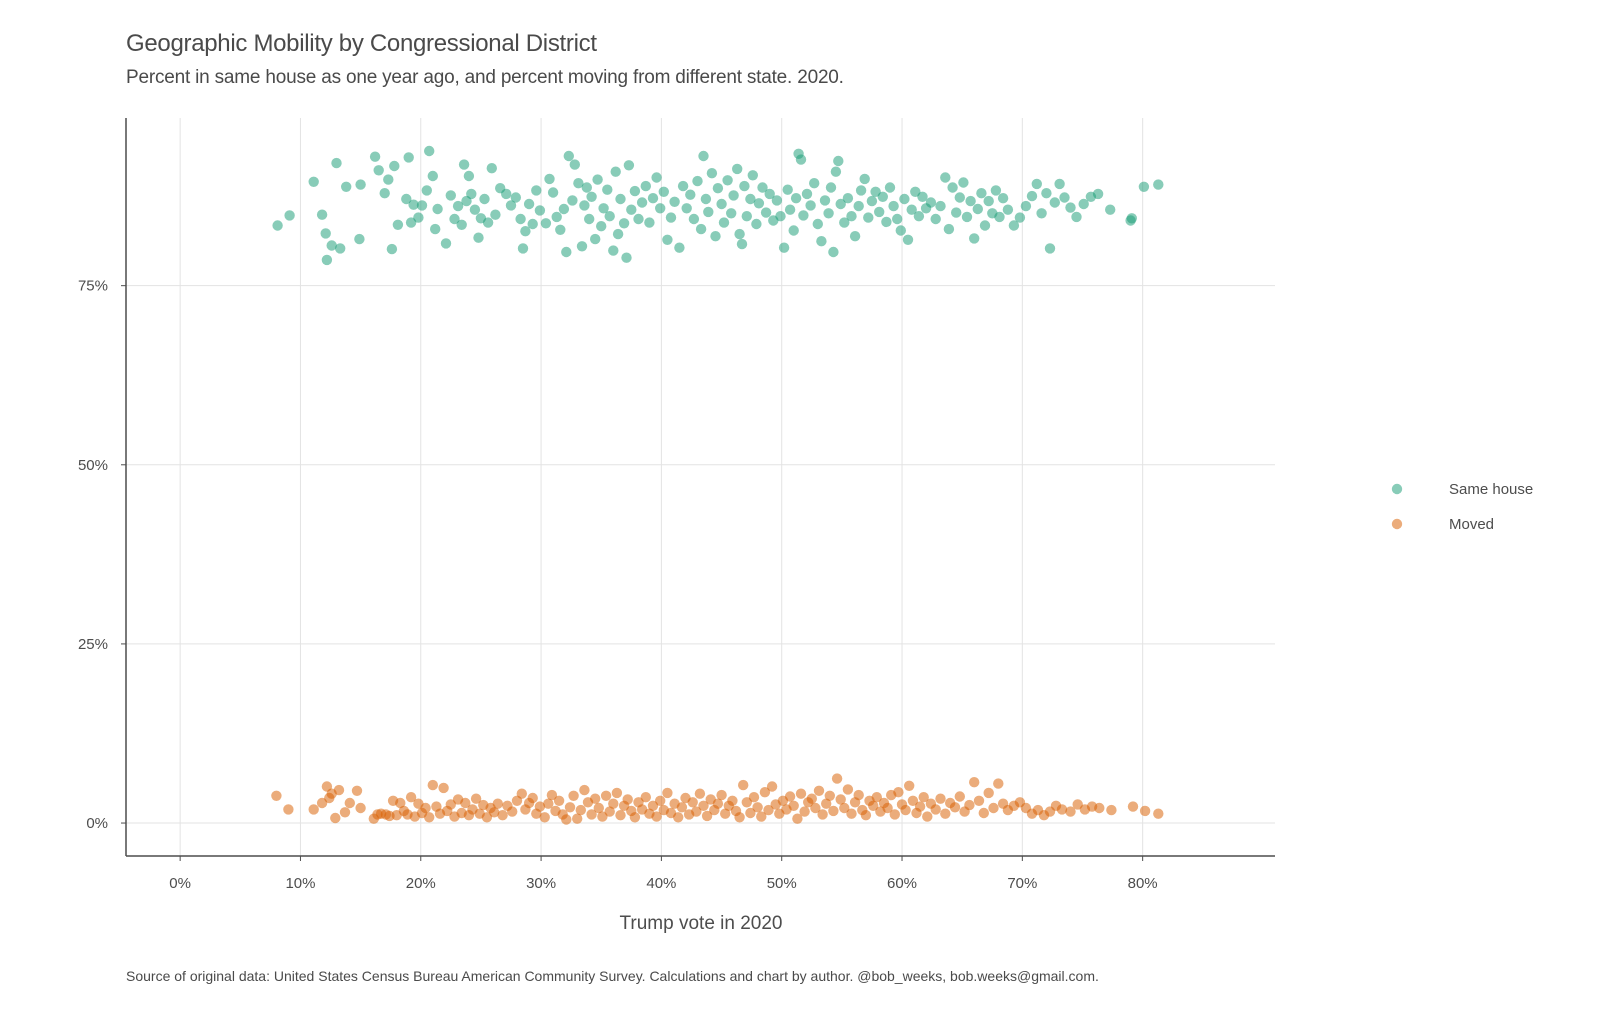 Image resolution: width=1600 pixels, height=1018 pixels. What do you see at coordinates (93, 465) in the screenshot?
I see `y-tick-label: 50%` at bounding box center [93, 465].